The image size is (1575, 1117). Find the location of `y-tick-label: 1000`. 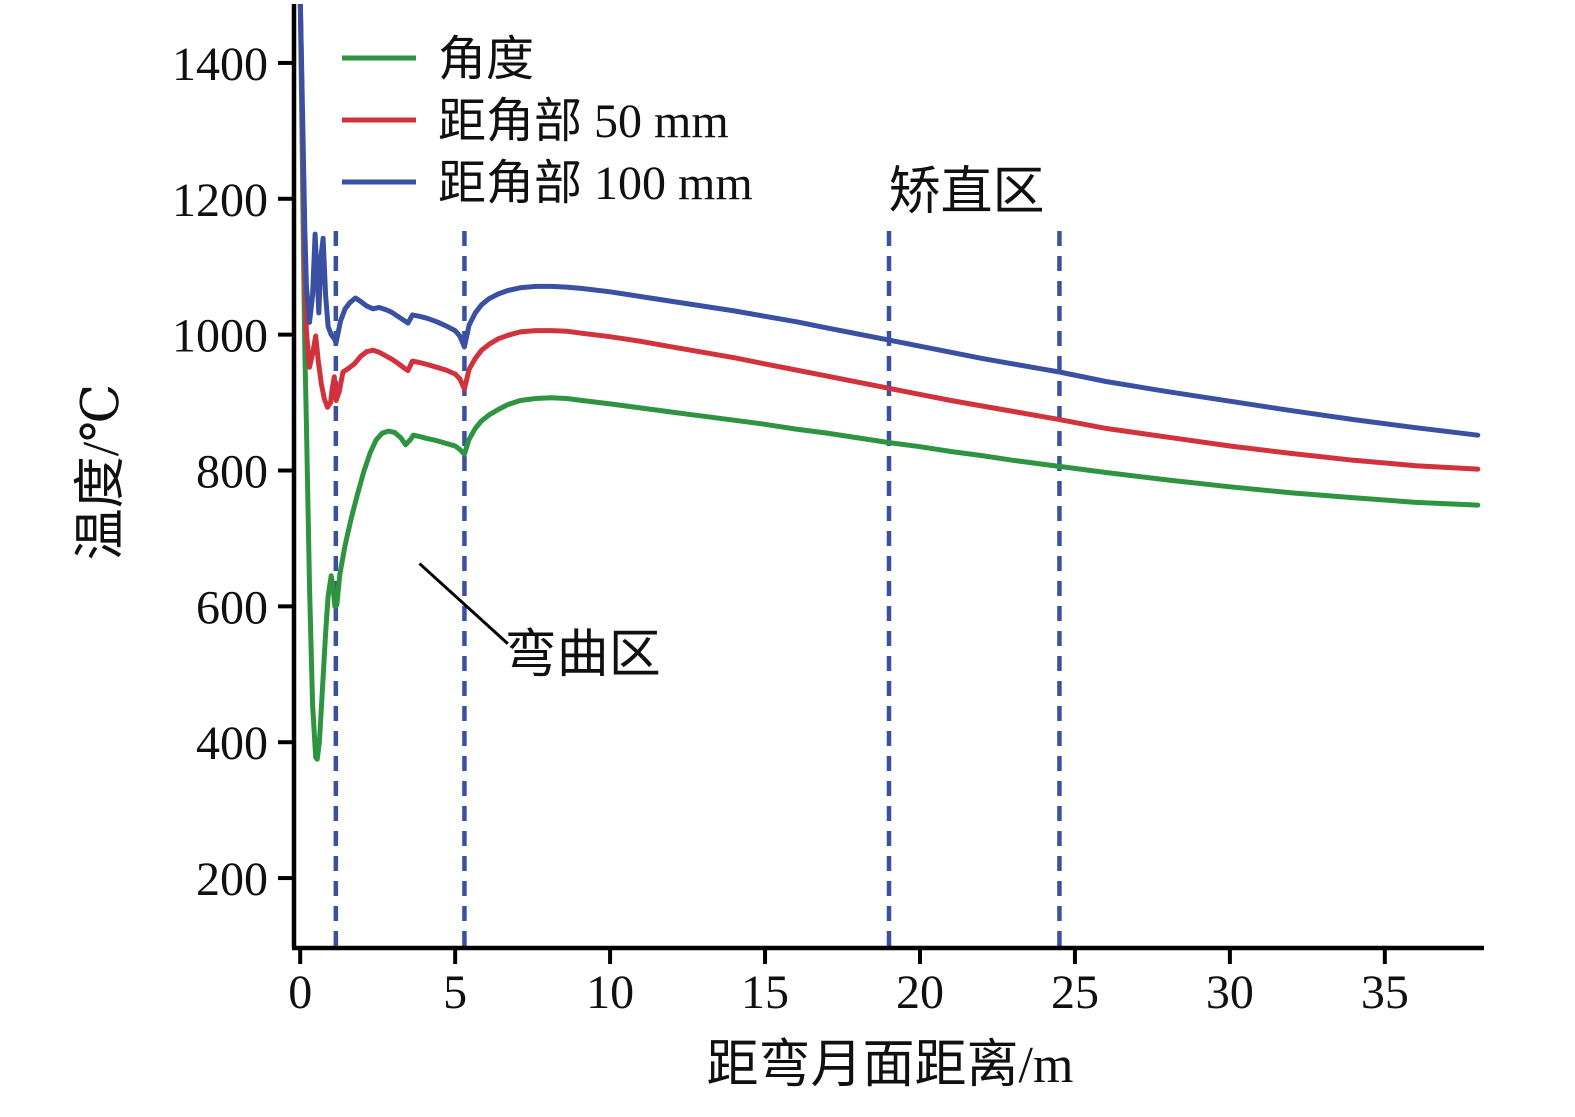

y-tick-label: 1000 is located at coordinates (220, 336).